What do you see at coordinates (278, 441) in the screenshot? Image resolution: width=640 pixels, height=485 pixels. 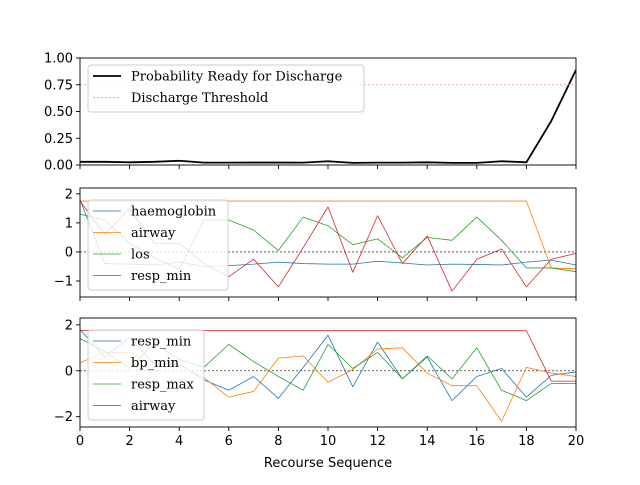 I see `x-tick-label: 8` at bounding box center [278, 441].